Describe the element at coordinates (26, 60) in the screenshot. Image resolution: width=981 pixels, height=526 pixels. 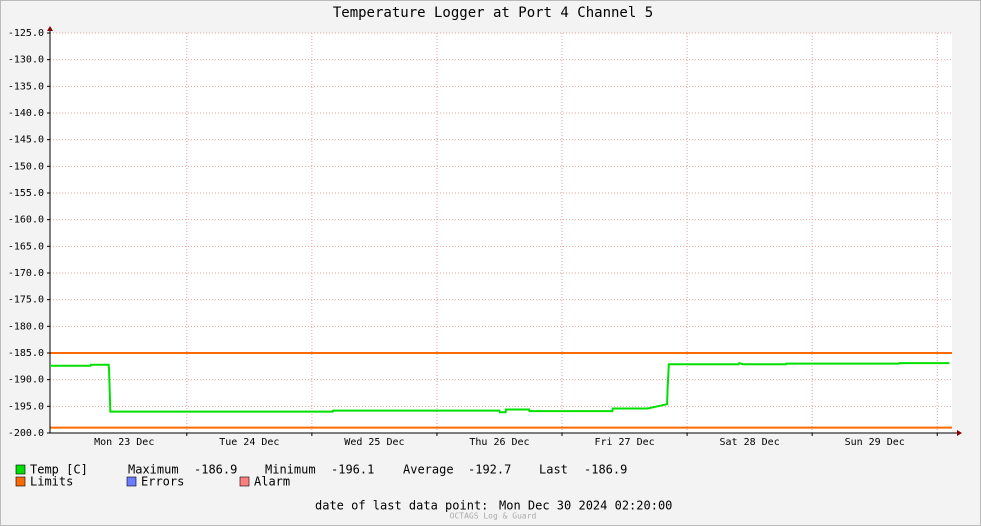
I see `y-tick-label: -130.0` at that location.